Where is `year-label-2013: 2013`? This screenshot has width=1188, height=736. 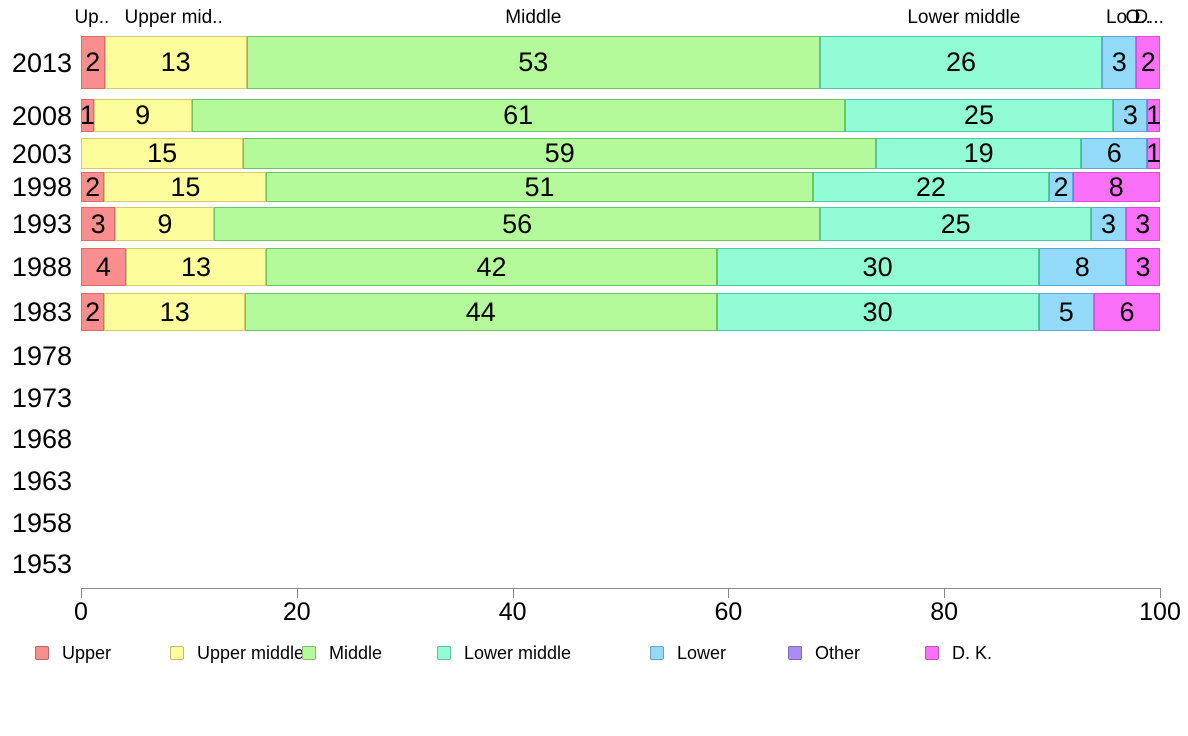
year-label-2013: 2013 is located at coordinates (41, 63).